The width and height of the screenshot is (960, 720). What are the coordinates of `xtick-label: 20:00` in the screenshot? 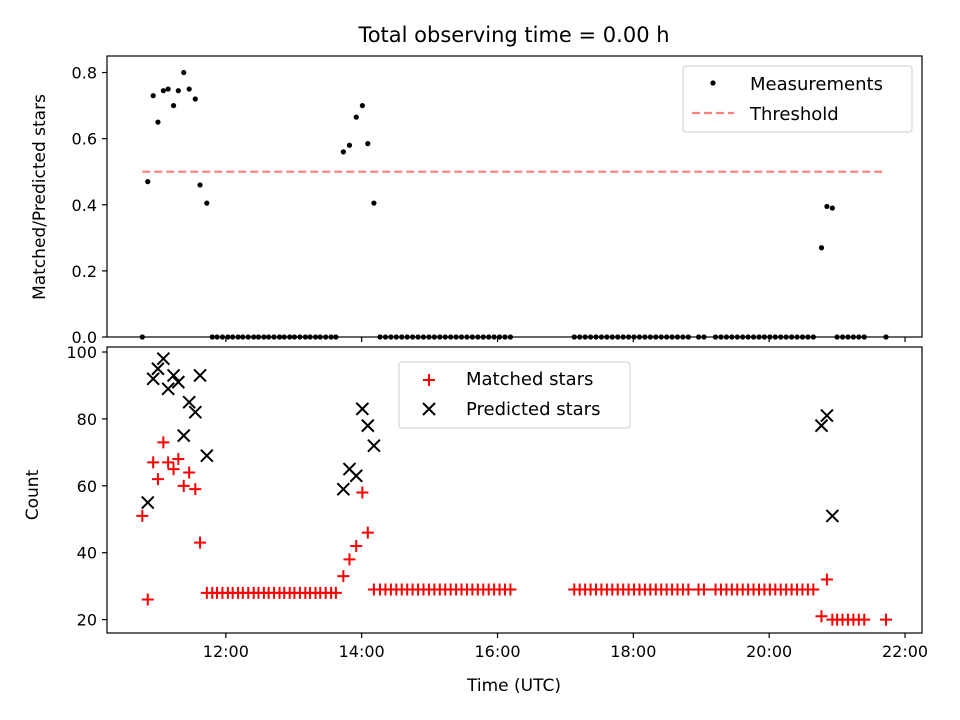 It's located at (769, 651).